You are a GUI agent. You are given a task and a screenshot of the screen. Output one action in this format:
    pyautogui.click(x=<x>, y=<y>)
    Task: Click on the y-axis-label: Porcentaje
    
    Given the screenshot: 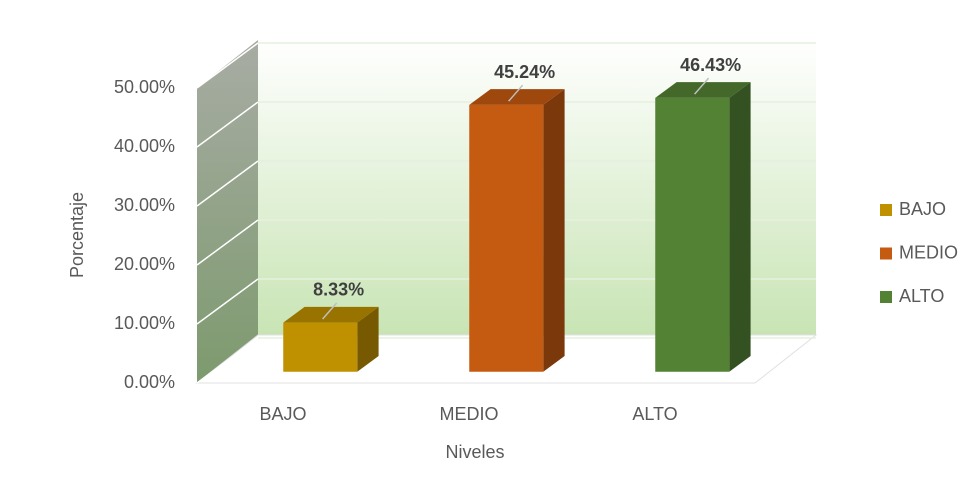 What is the action you would take?
    pyautogui.click(x=77, y=235)
    